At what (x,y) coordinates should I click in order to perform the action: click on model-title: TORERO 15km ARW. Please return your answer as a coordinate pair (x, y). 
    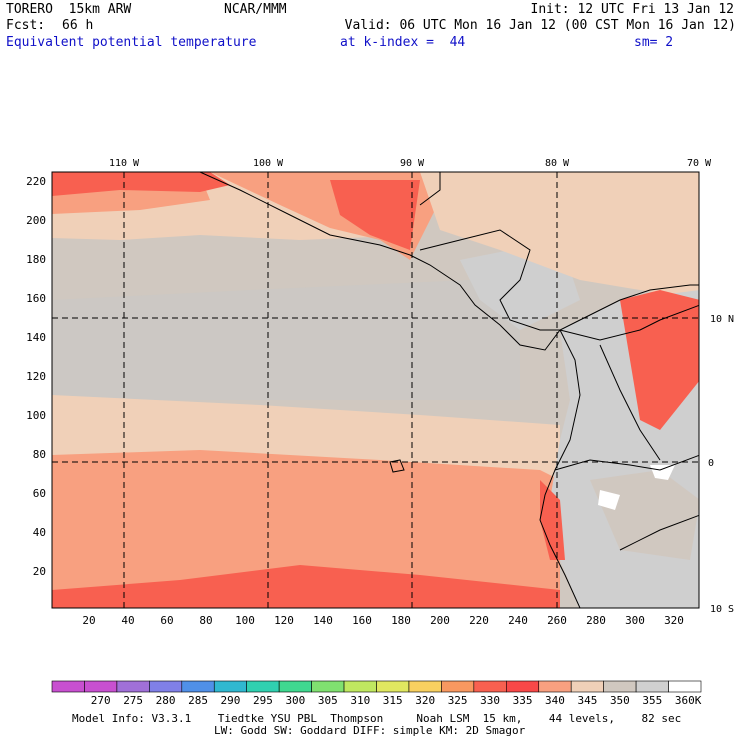
    Looking at the image, I should click on (69, 9).